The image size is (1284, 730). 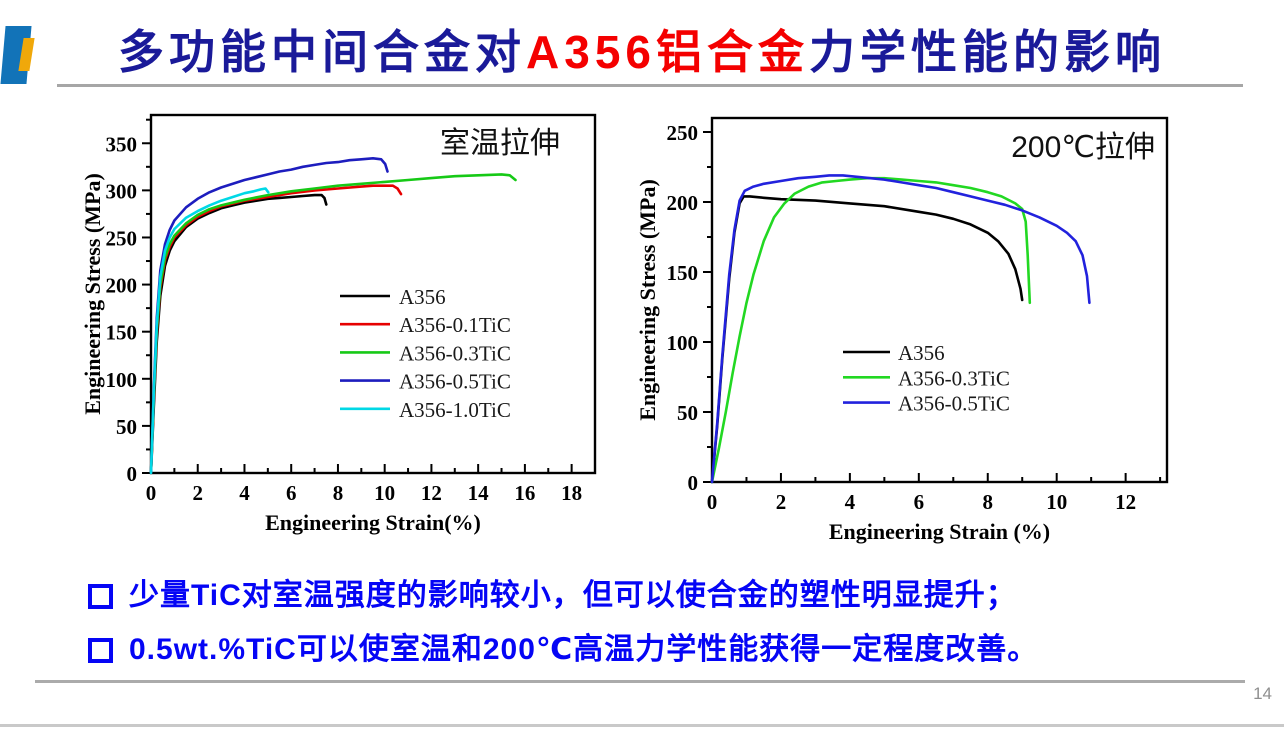 What do you see at coordinates (479, 493) in the screenshot?
I see `svg-text: 14` at bounding box center [479, 493].